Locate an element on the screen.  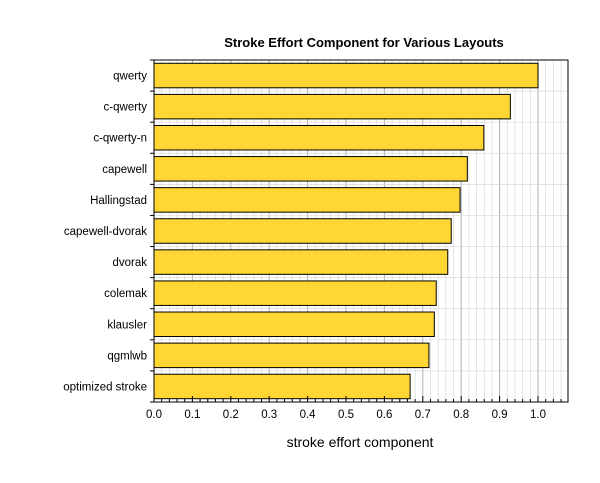
bar-c-qwerty-n is located at coordinates (319, 137).